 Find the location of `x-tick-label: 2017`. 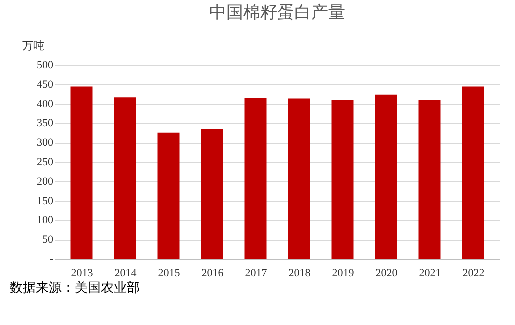

x-tick-label: 2017 is located at coordinates (256, 274).